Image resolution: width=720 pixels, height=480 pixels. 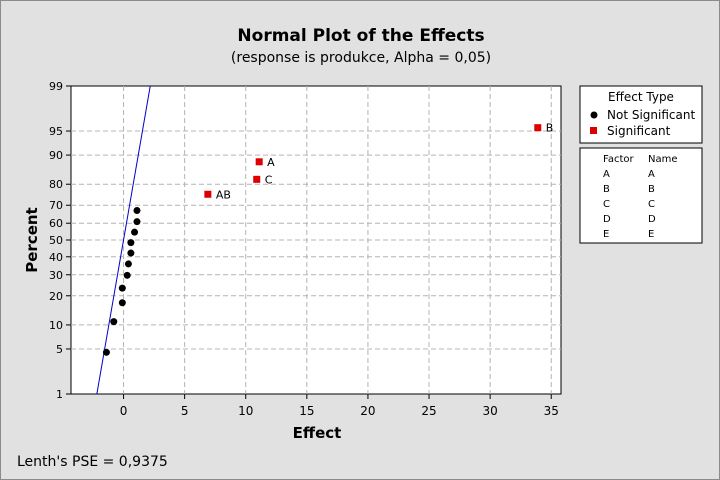 I want to click on x-tick-label: 35, so click(x=551, y=411).